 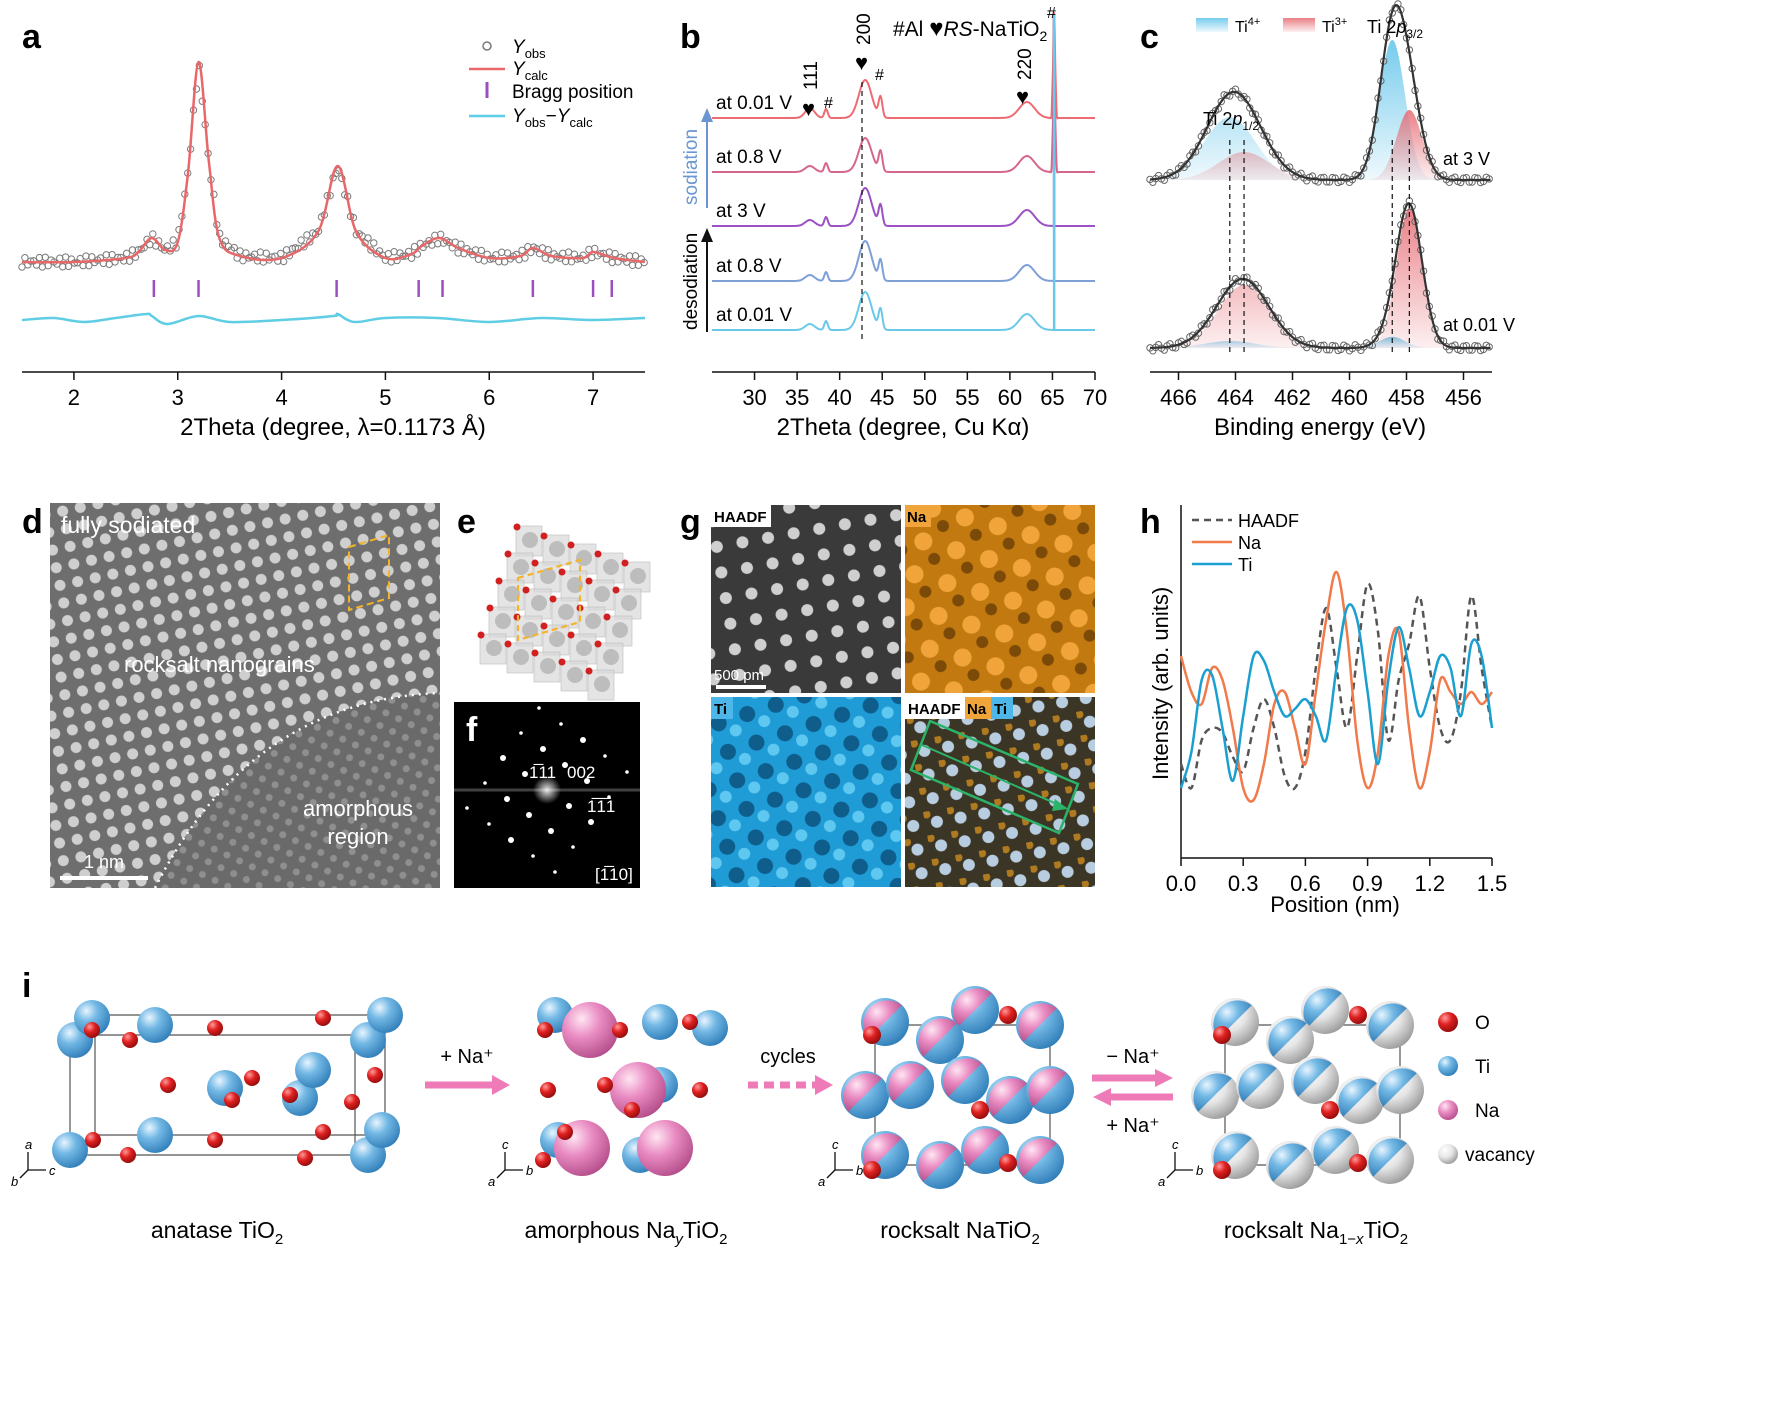 I want to click on diffraction-spots, so click(x=547, y=790).